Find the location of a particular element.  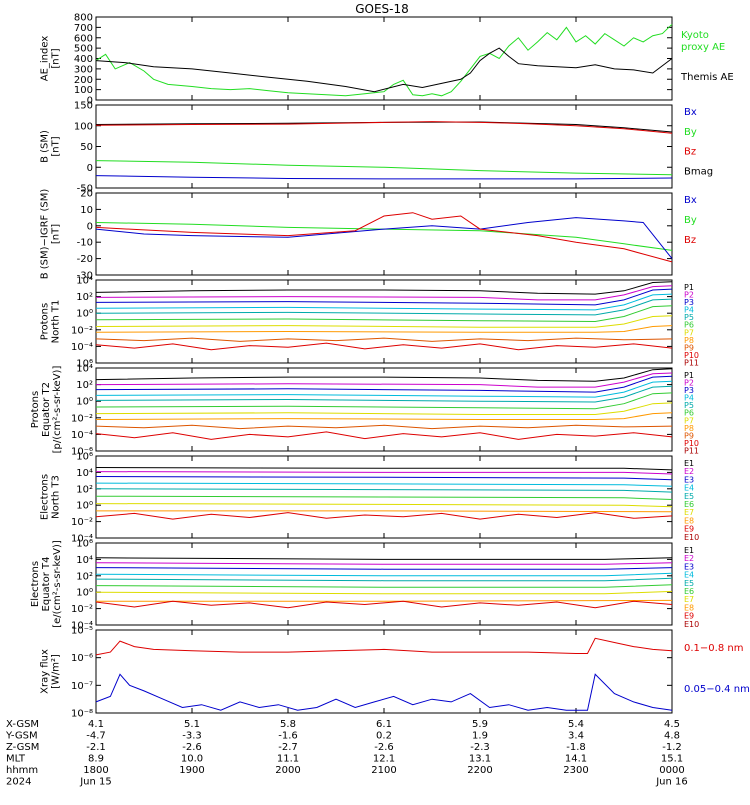

y-tick-label: 200 is located at coordinates (83, 80).